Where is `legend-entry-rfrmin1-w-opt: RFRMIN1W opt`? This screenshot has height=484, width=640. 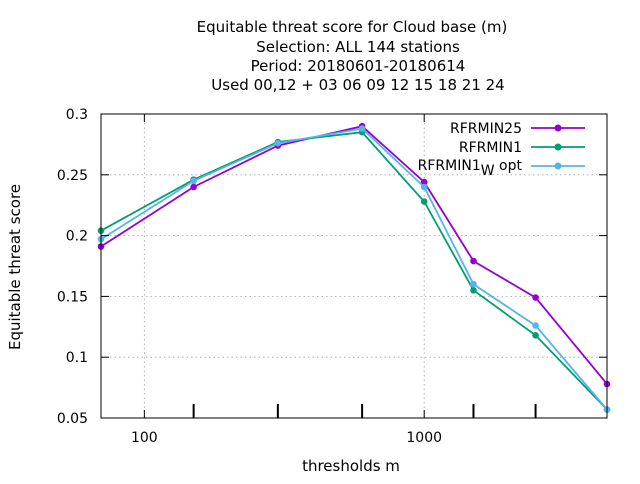
legend-entry-rfrmin1-w-opt: RFRMIN1W opt is located at coordinates (501, 168).